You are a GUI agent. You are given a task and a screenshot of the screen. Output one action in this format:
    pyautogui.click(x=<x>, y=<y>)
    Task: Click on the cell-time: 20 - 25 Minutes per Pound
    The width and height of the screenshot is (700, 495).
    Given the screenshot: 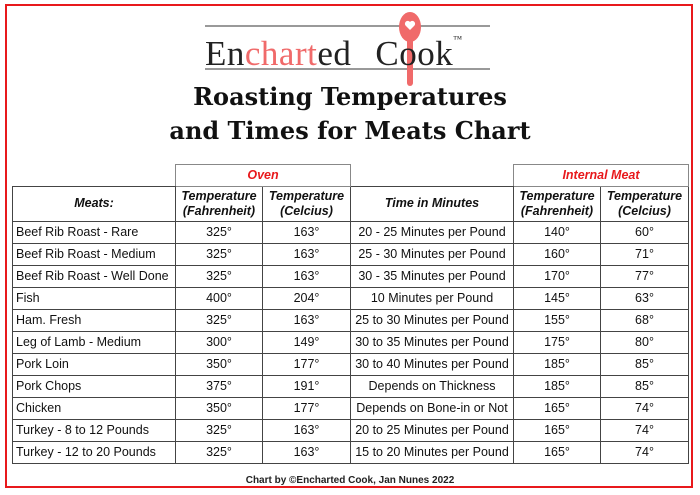 What is the action you would take?
    pyautogui.click(x=432, y=232)
    